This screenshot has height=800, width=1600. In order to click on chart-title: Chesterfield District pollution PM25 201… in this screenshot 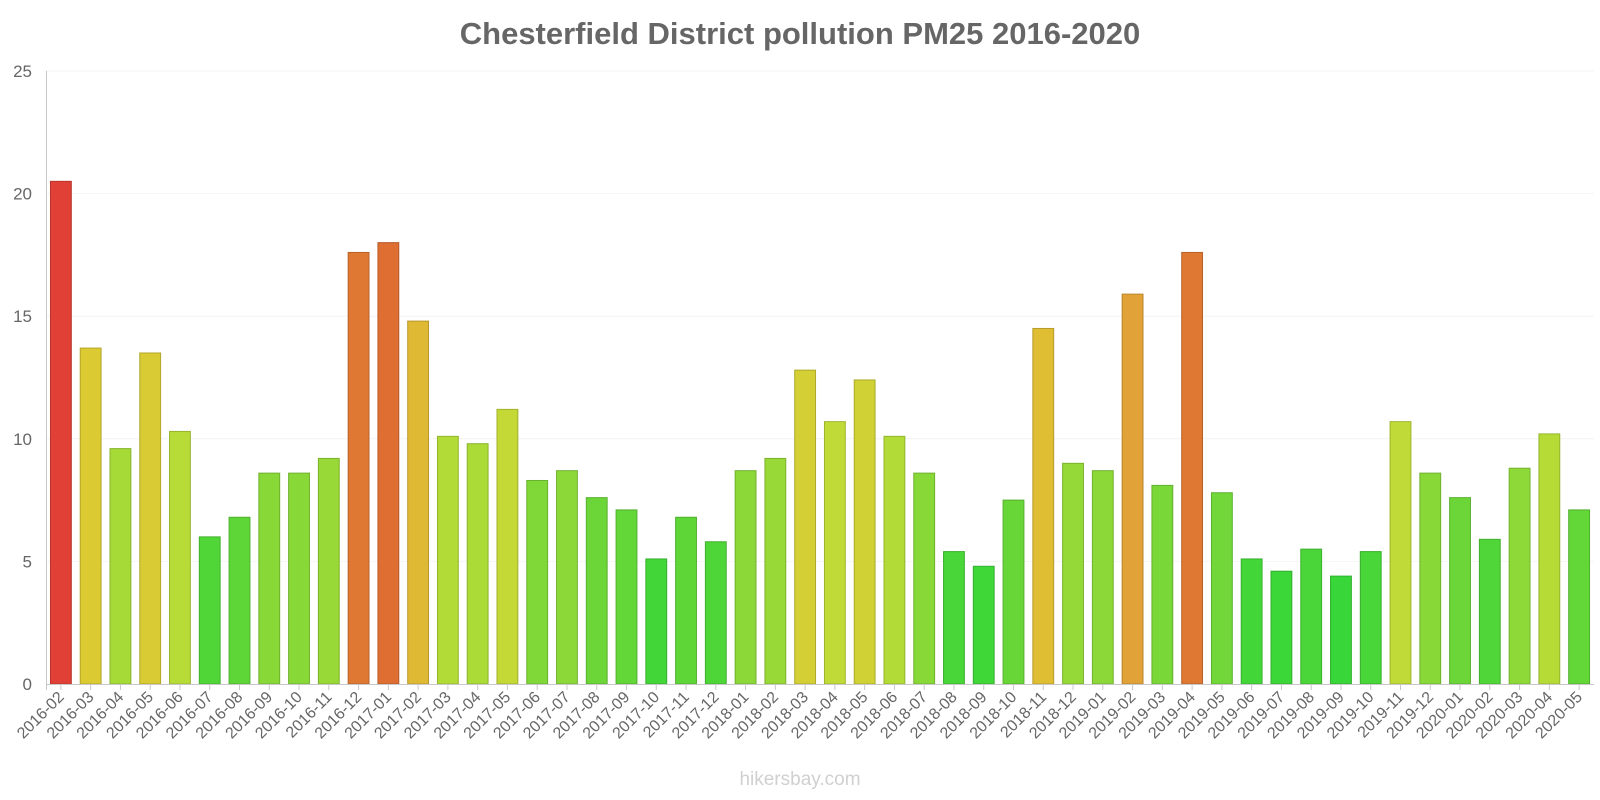, I will do `click(800, 33)`.